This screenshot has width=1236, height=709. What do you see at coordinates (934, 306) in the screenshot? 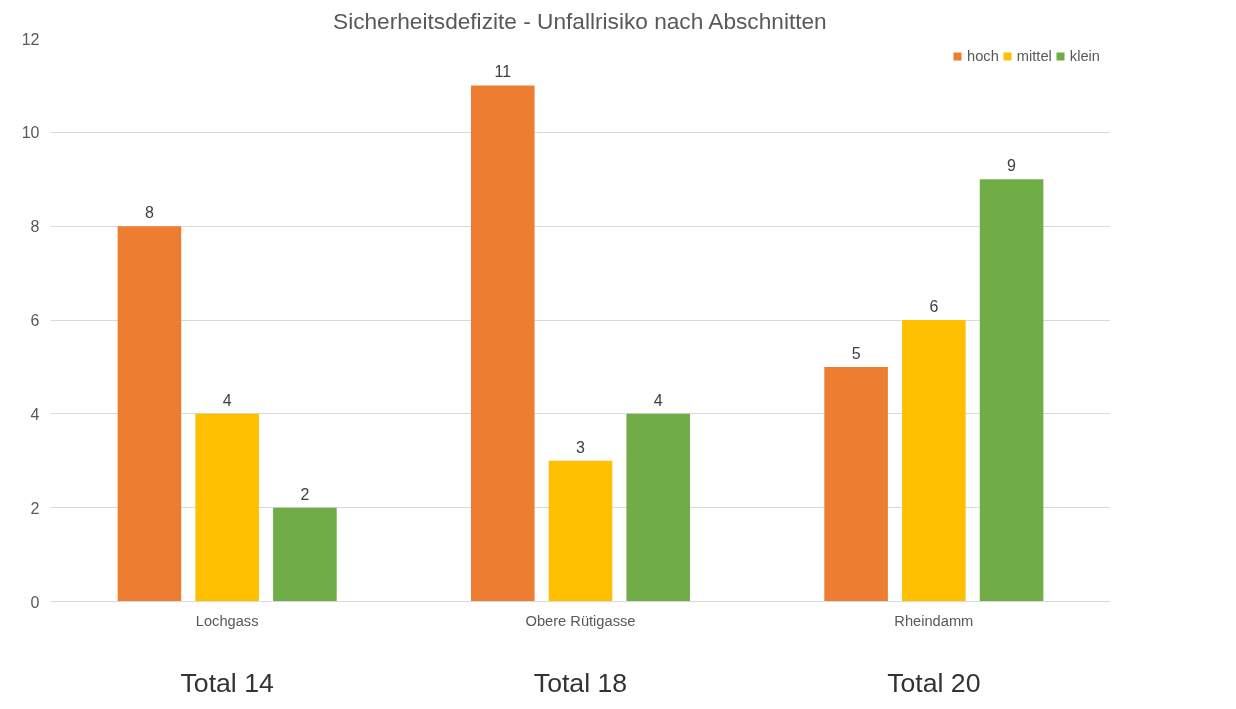
I see `data-label: 6` at bounding box center [934, 306].